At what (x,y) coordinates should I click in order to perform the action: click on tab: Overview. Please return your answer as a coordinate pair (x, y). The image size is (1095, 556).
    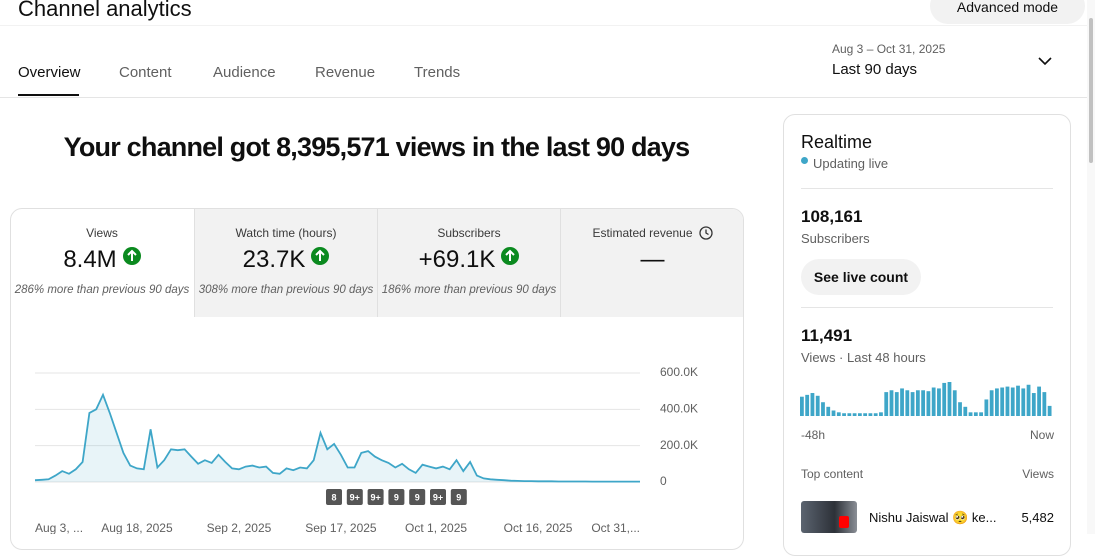
    Looking at the image, I should click on (49, 72).